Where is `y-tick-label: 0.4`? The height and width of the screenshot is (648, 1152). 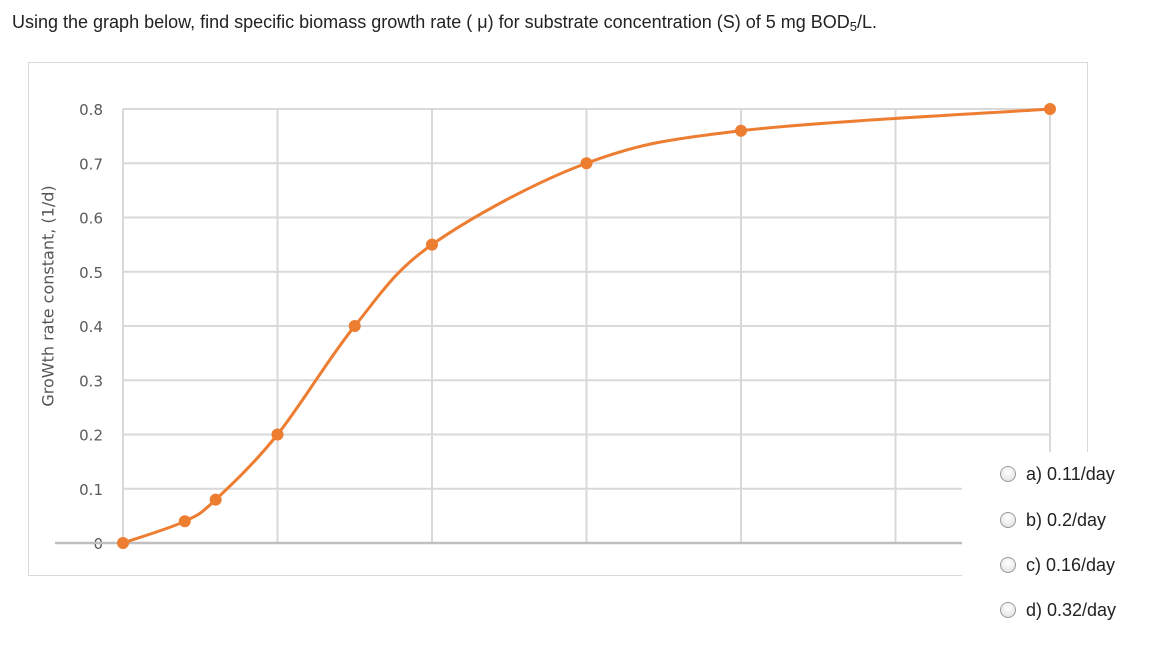
y-tick-label: 0.4 is located at coordinates (91, 327).